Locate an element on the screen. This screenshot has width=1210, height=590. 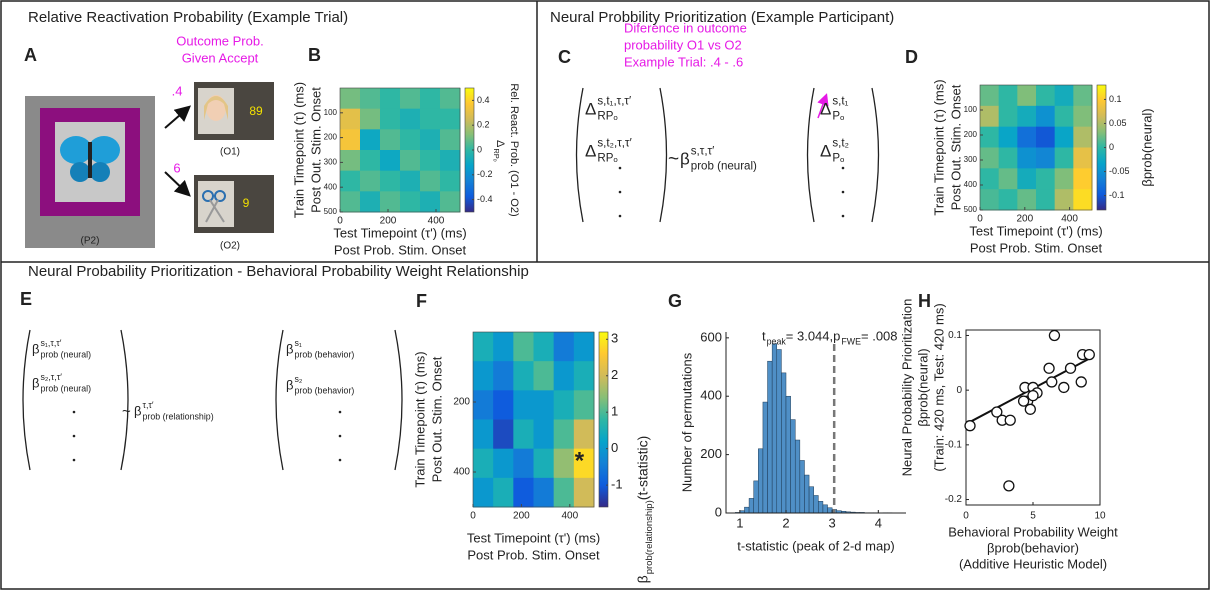
y-tick-label: 0.1 is located at coordinates (955, 335).